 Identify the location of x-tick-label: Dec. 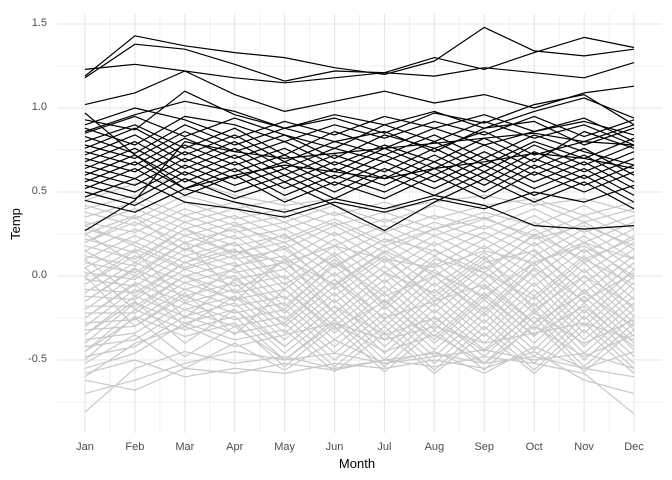
(634, 447).